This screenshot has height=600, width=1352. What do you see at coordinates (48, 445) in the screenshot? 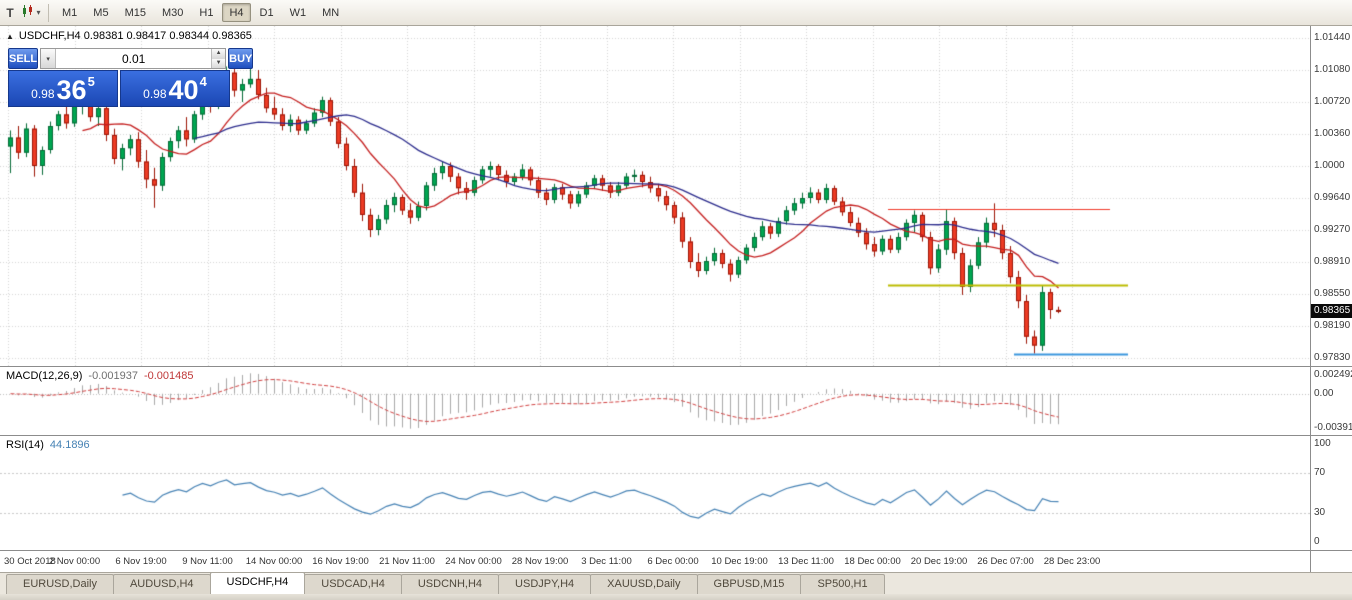
I see `rsi-label: RSI(14) 44.1896` at bounding box center [48, 445].